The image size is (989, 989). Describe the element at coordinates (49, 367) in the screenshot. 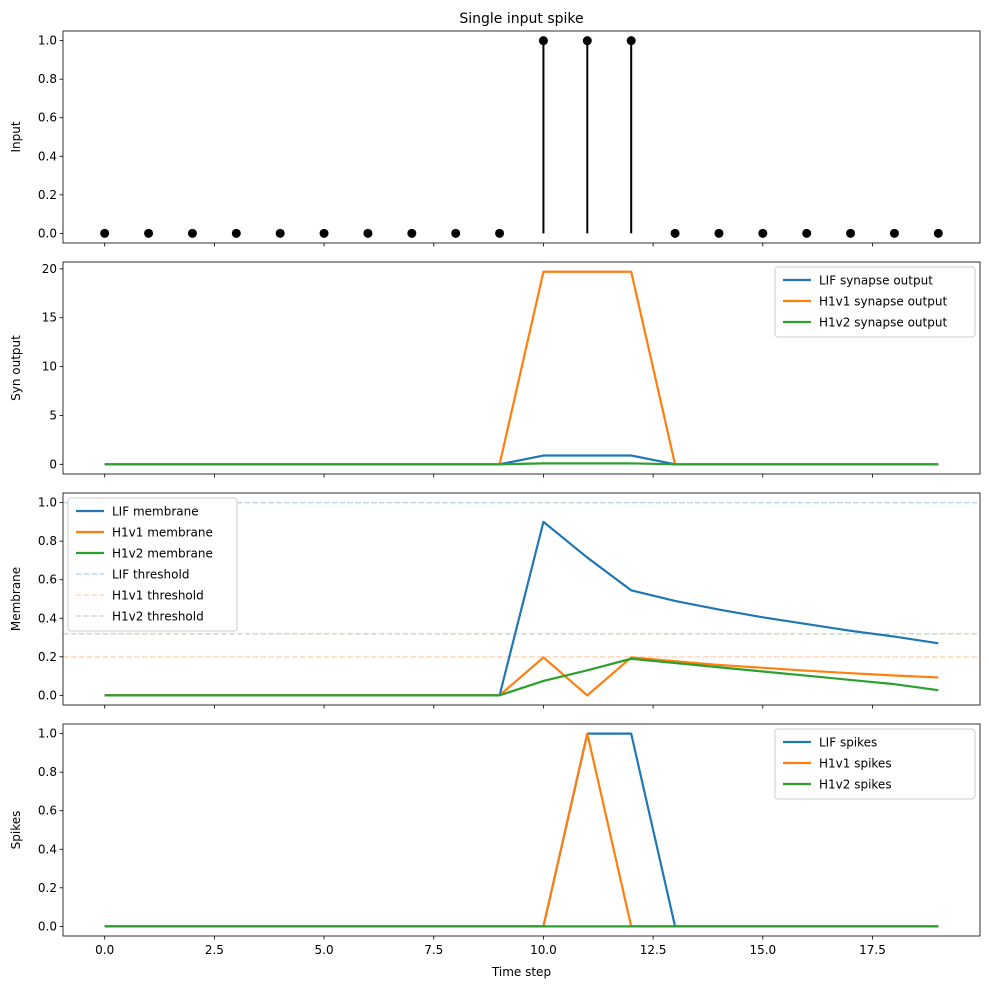

I see `y-tick-label: 10` at that location.